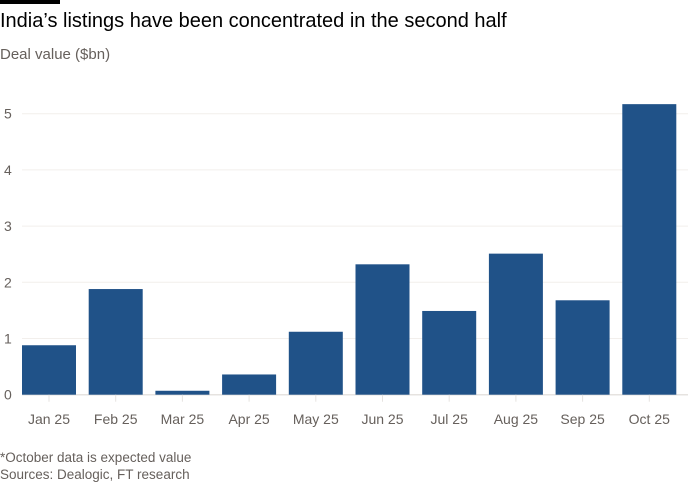 This screenshot has width=700, height=500. What do you see at coordinates (30, 2) in the screenshot?
I see `brand-bar` at bounding box center [30, 2].